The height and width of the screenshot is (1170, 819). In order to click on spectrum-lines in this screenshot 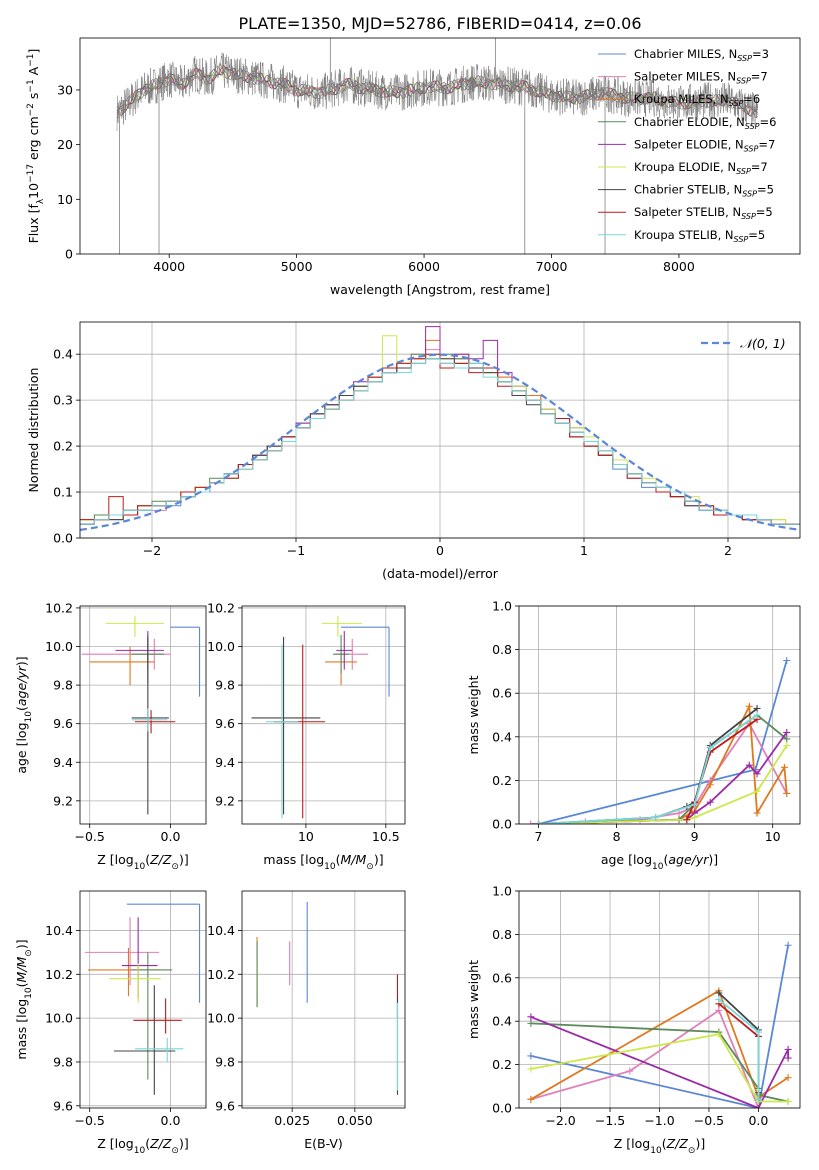, I will do `click(437, 146)`.